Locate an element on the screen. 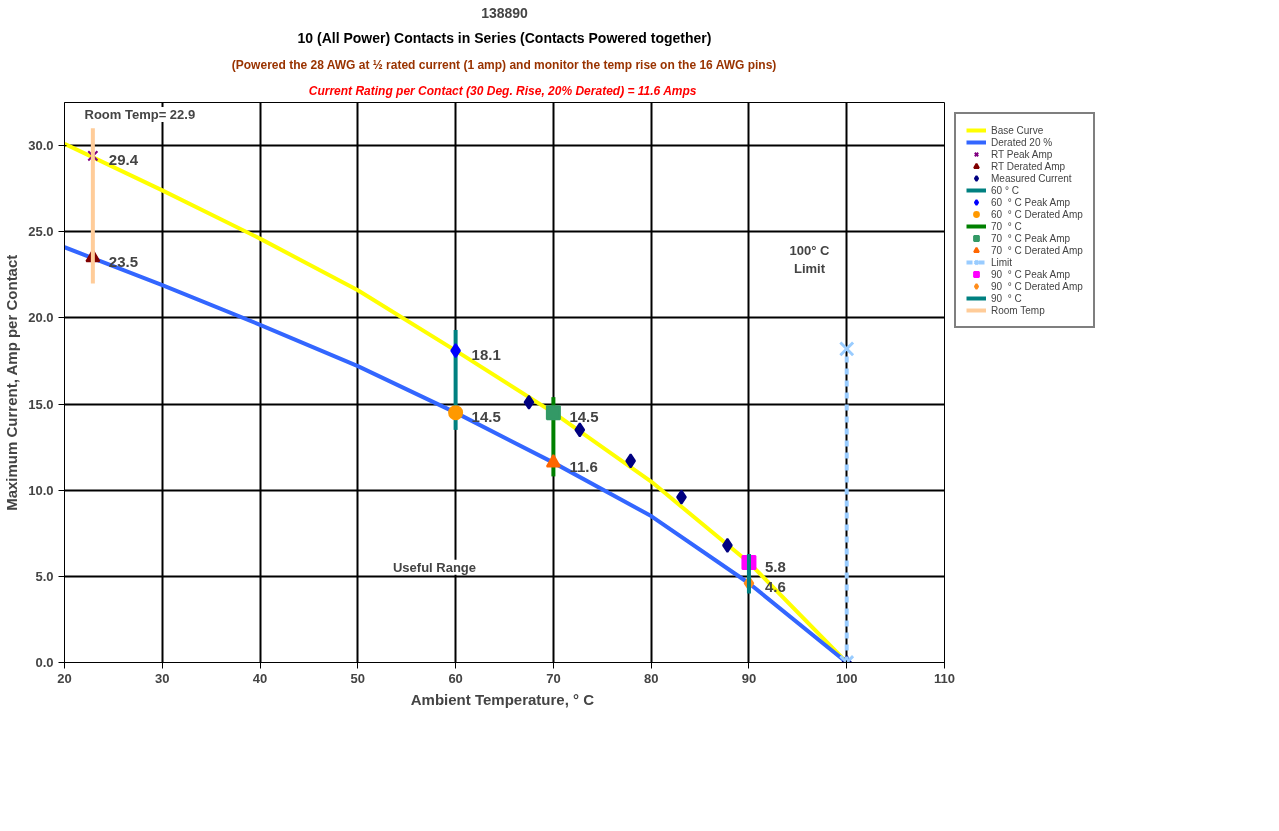 This screenshot has height=831, width=1279. legend-label: 60 ° C is located at coordinates (1005, 190).